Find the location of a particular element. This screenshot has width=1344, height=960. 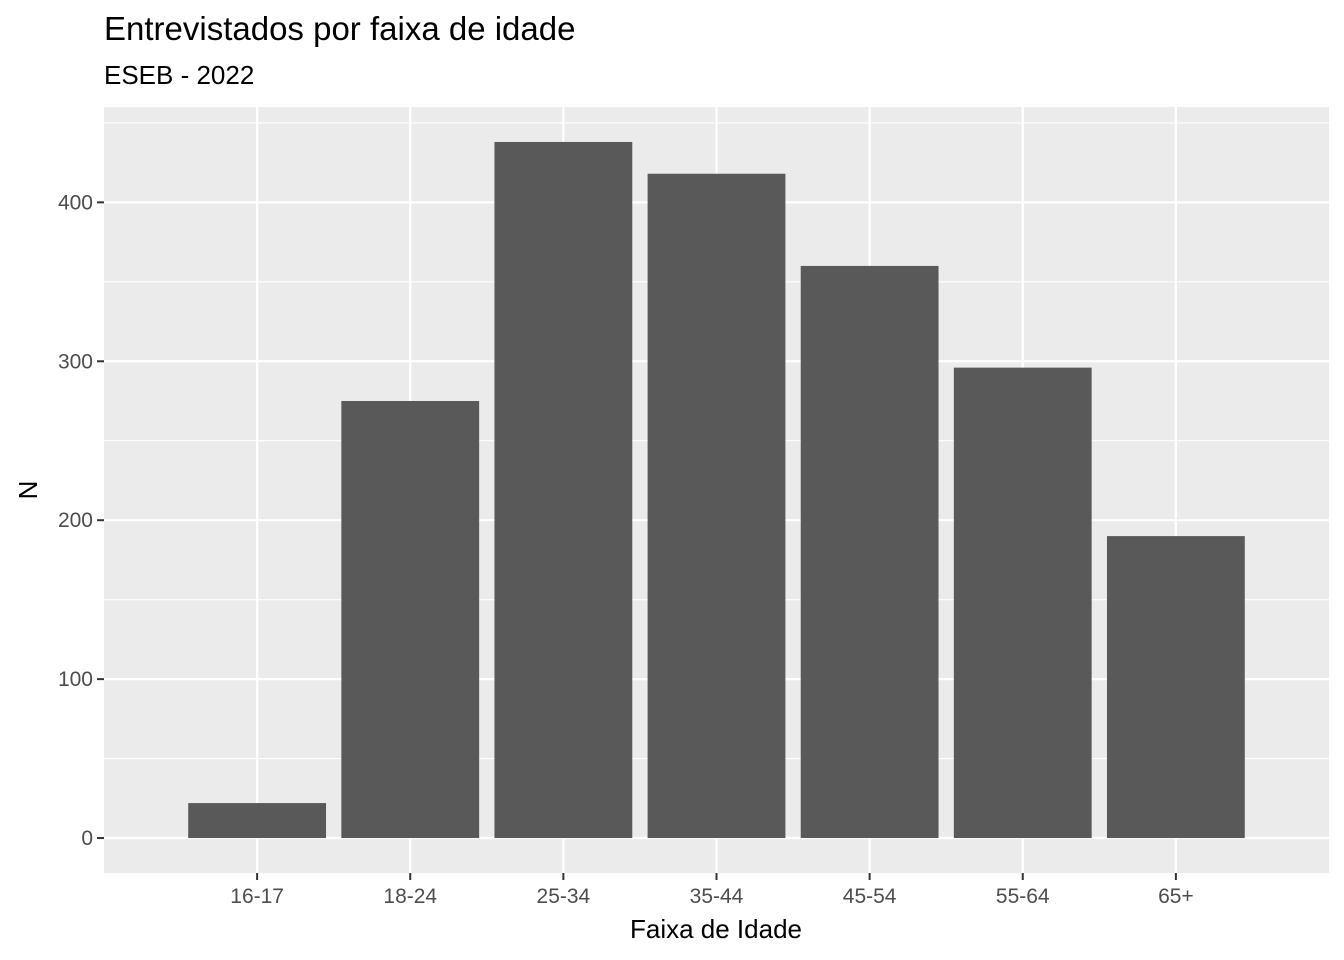

x-tick-label: 45-54 is located at coordinates (870, 896).